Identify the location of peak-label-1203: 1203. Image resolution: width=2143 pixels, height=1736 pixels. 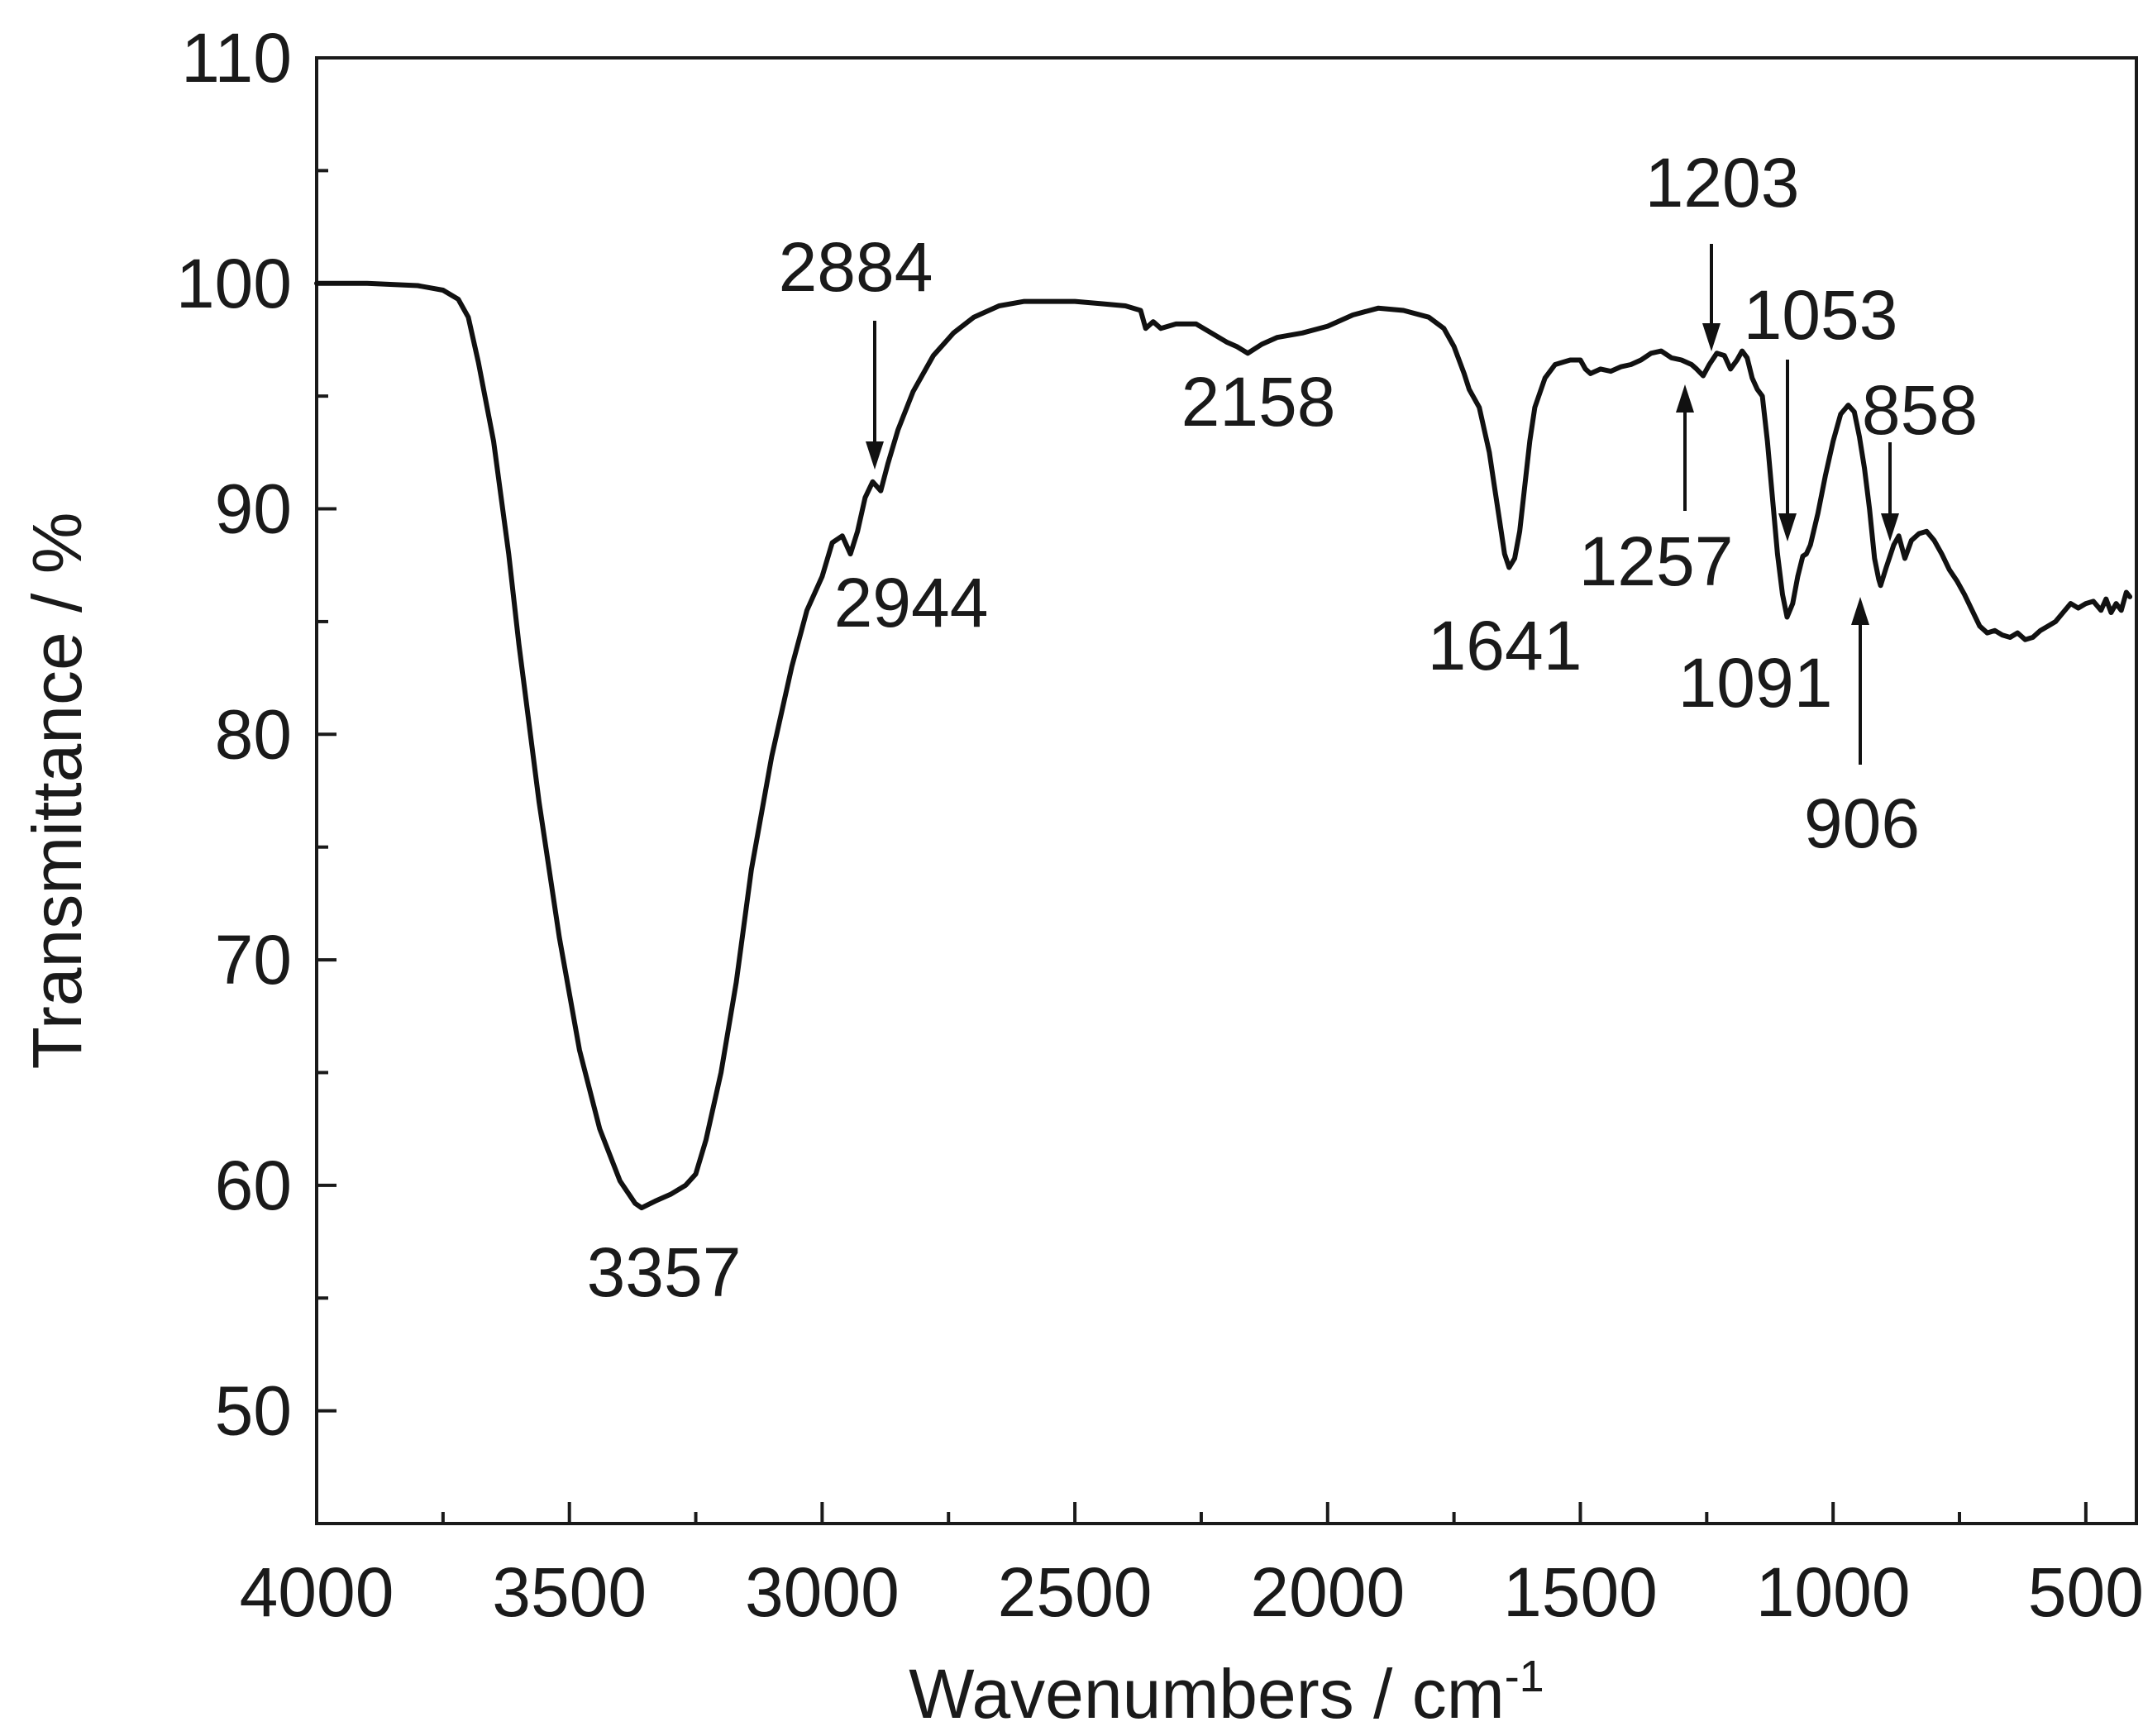
(1722, 183).